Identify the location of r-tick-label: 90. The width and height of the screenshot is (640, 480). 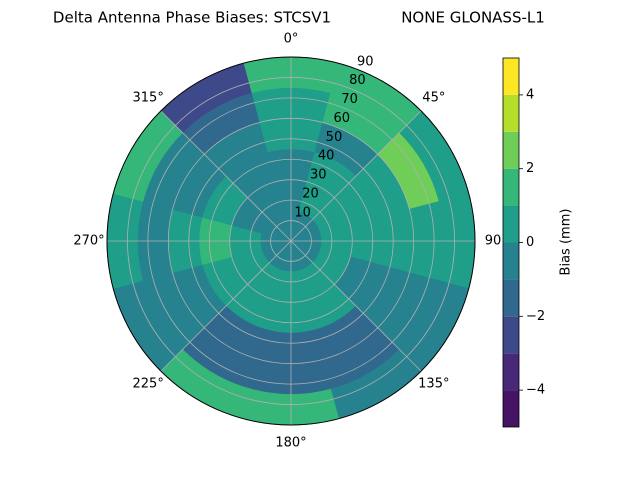
(365, 61).